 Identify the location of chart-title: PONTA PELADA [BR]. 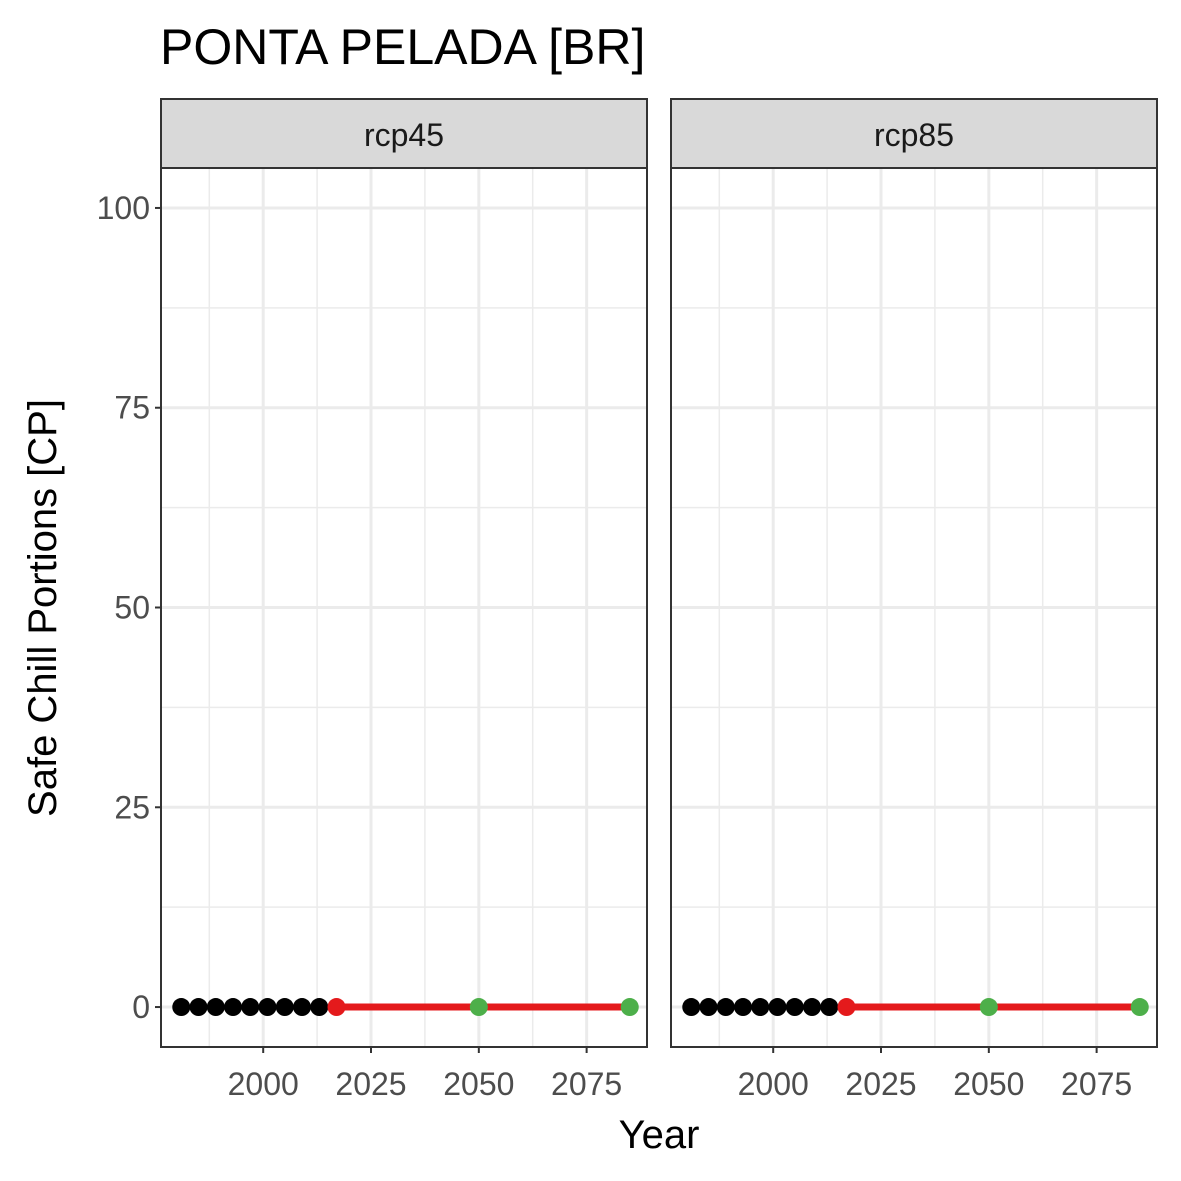
(402, 47).